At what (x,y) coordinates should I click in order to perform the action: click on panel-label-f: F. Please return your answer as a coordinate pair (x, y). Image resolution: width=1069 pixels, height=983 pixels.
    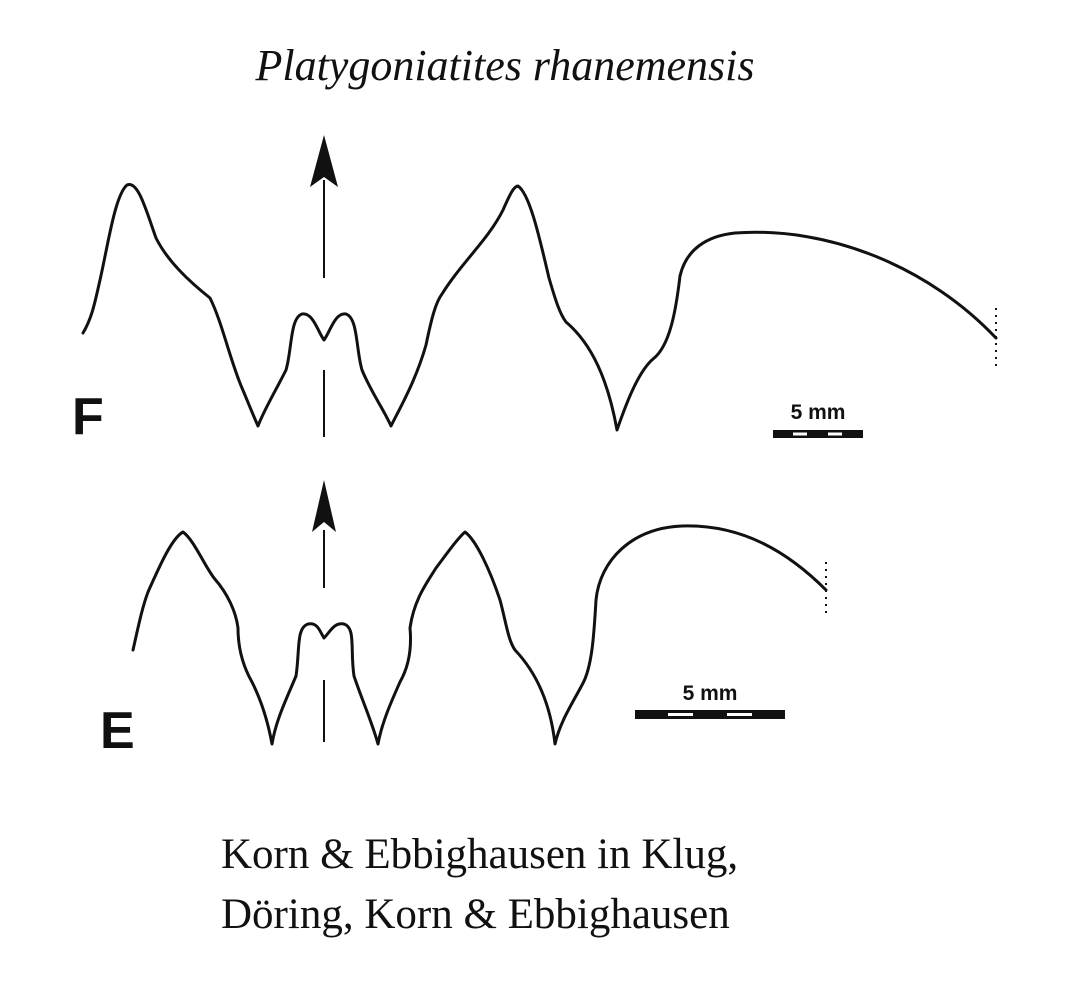
    Looking at the image, I should click on (88, 417).